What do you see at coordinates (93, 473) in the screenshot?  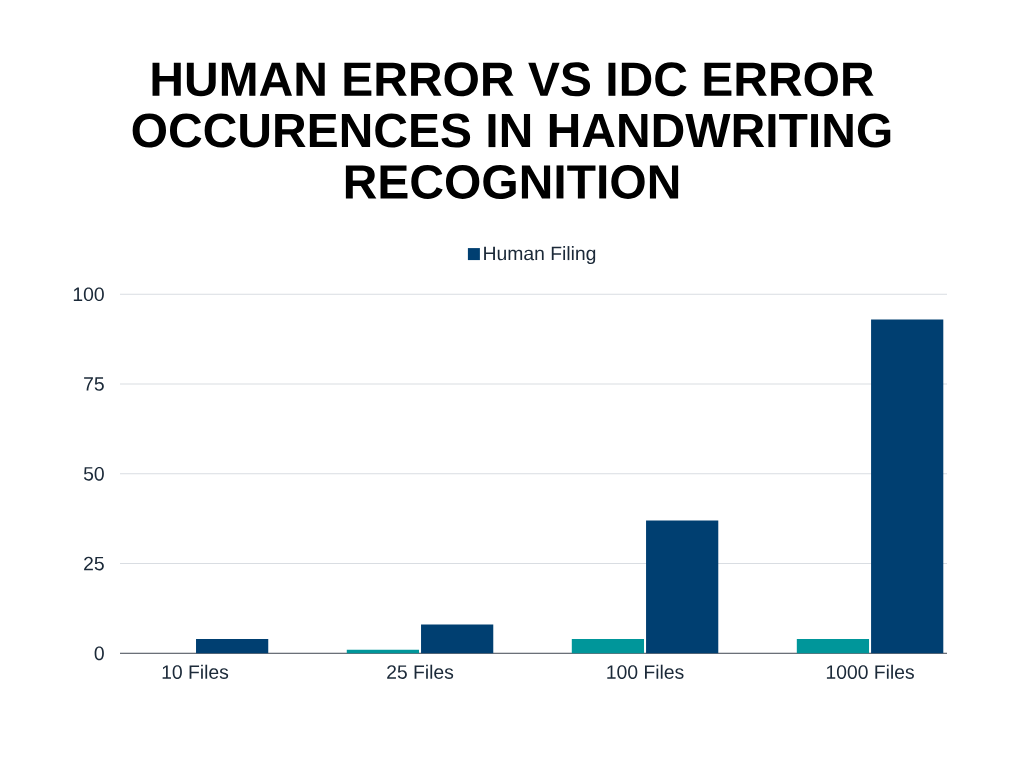 I see `y-tick-label: 50` at bounding box center [93, 473].